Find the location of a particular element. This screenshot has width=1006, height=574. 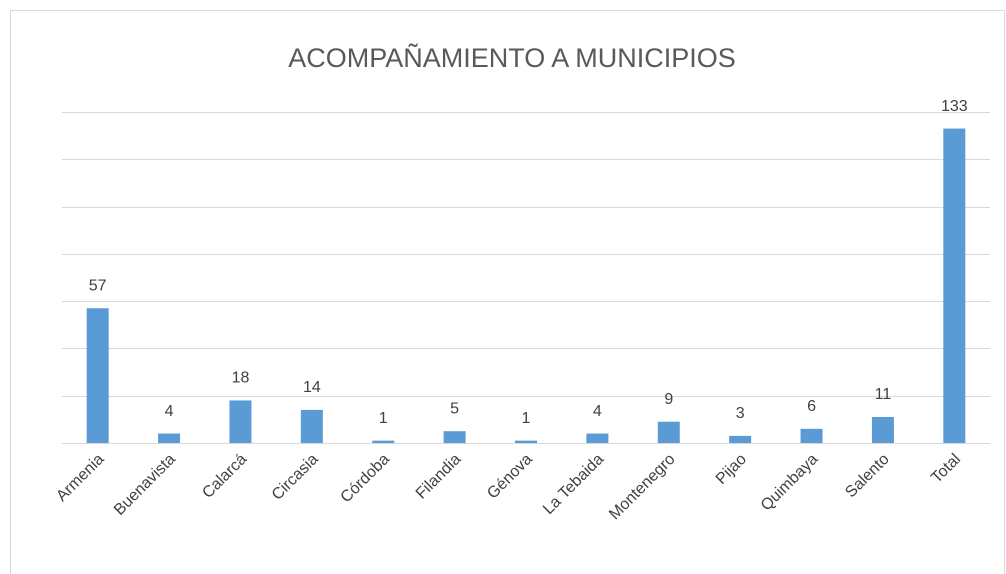

data-label: 14 is located at coordinates (312, 387).